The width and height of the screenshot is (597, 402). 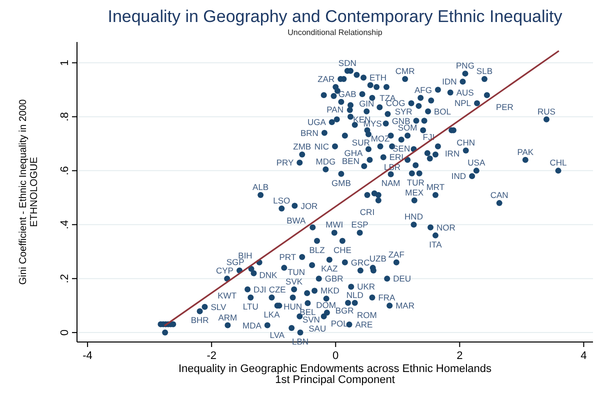 I want to click on data-label: DOM, so click(x=326, y=305).